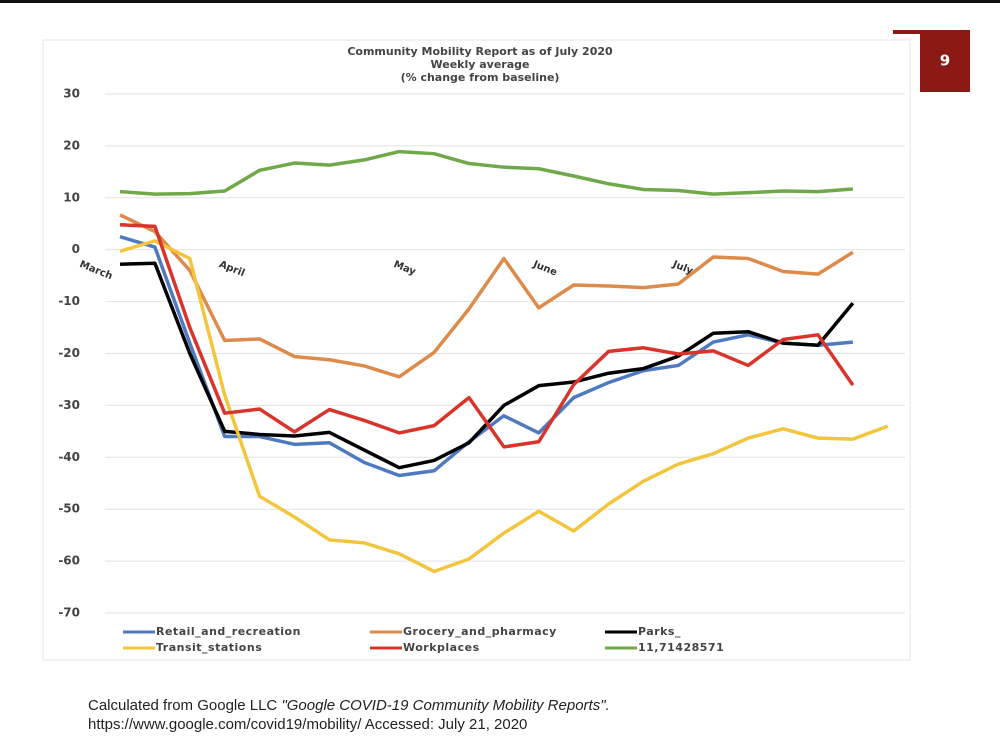 Image resolution: width=1000 pixels, height=751 pixels. I want to click on y-tick-label: -20, so click(69, 353).